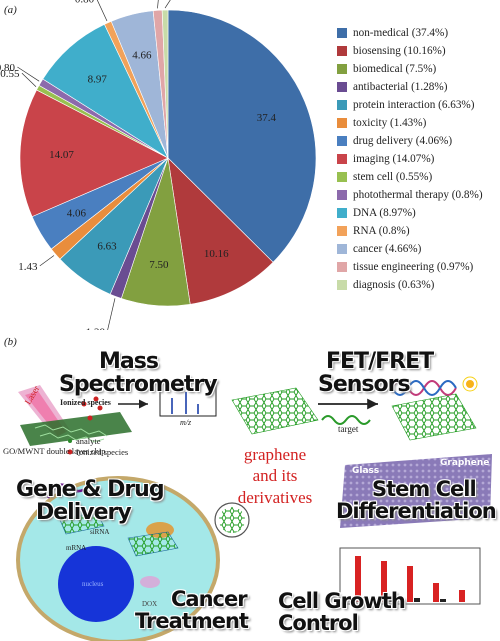 This screenshot has width=500, height=641. I want to click on analyte-label: analyte, so click(88, 441).